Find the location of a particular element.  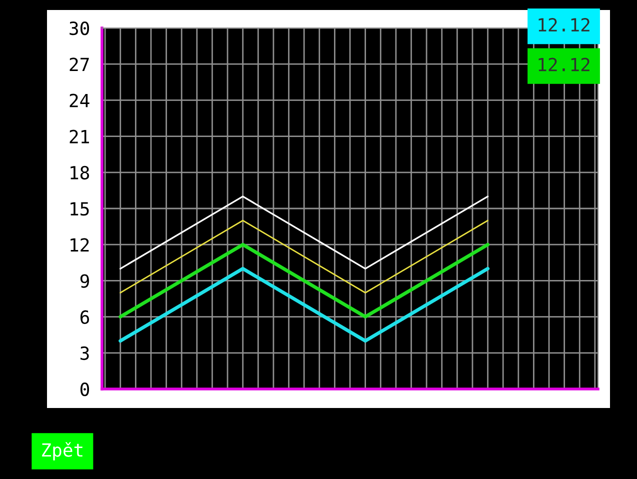

y-tick-label: 18 is located at coordinates (80, 173).